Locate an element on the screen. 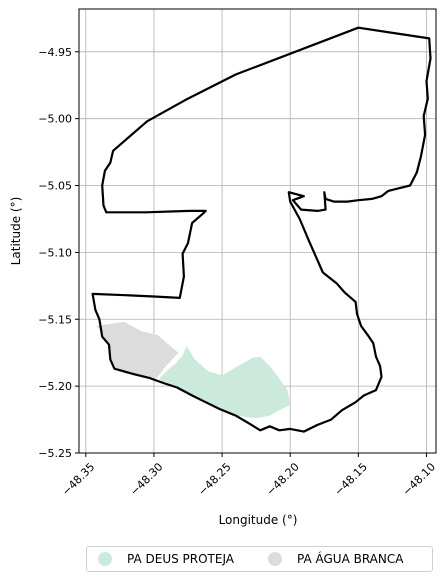 The width and height of the screenshot is (447, 582). x-tick-label: −48.10 is located at coordinates (419, 479).